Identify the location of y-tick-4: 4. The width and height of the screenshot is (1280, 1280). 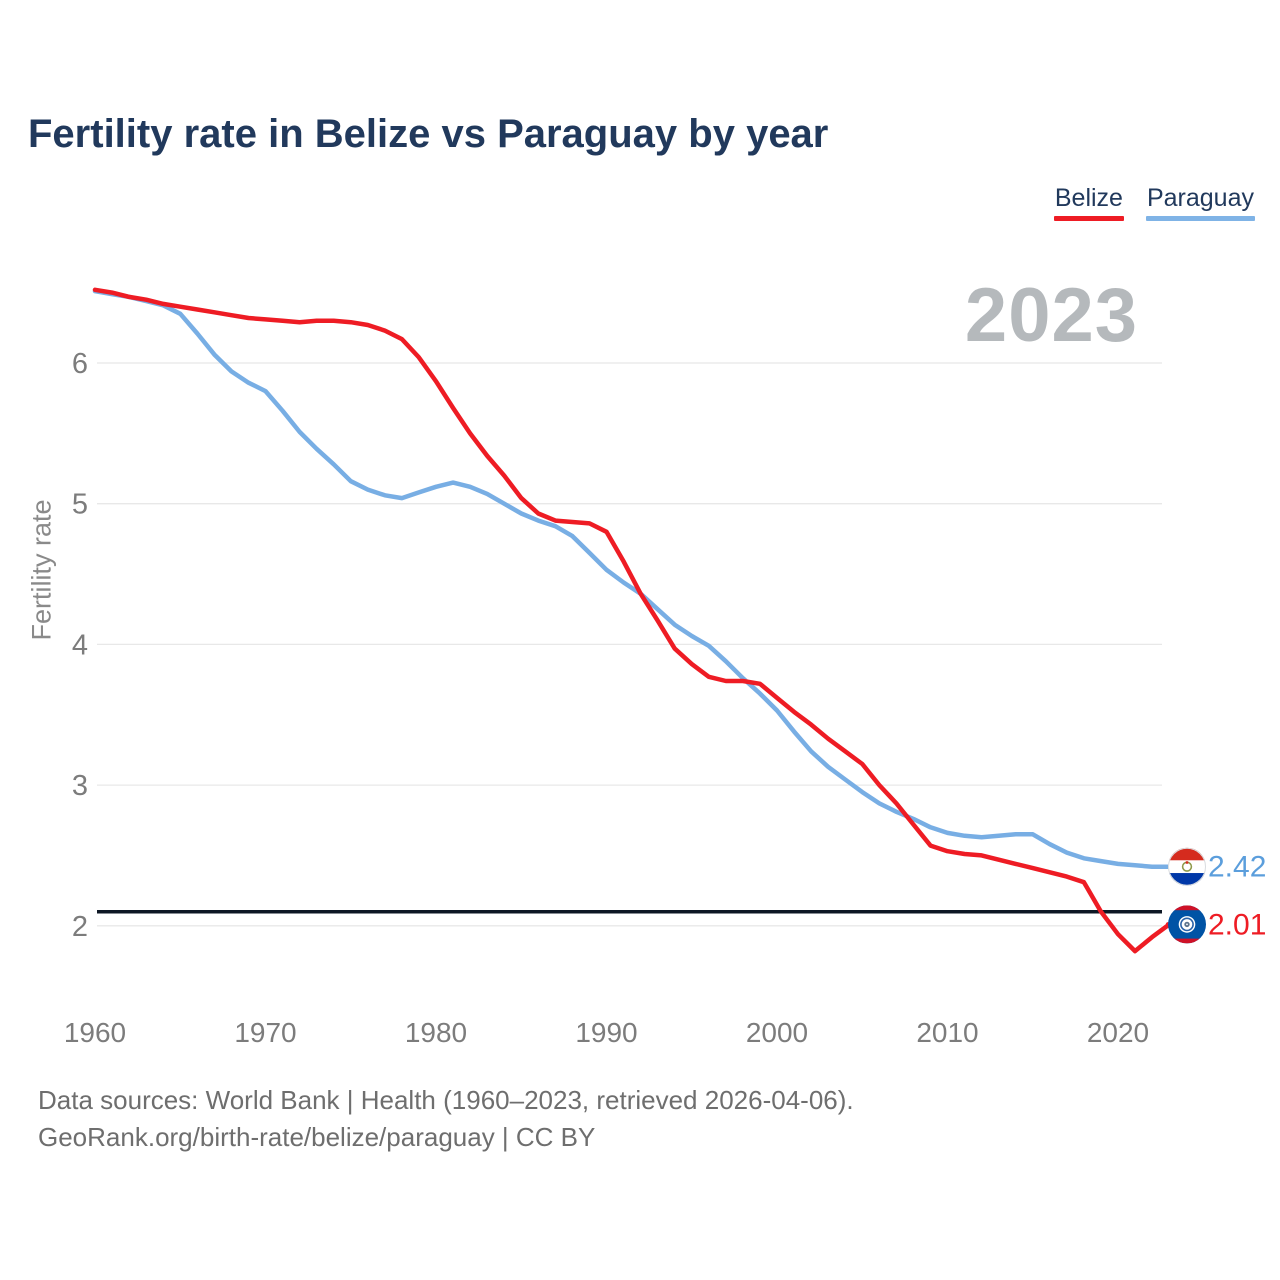
(80, 645).